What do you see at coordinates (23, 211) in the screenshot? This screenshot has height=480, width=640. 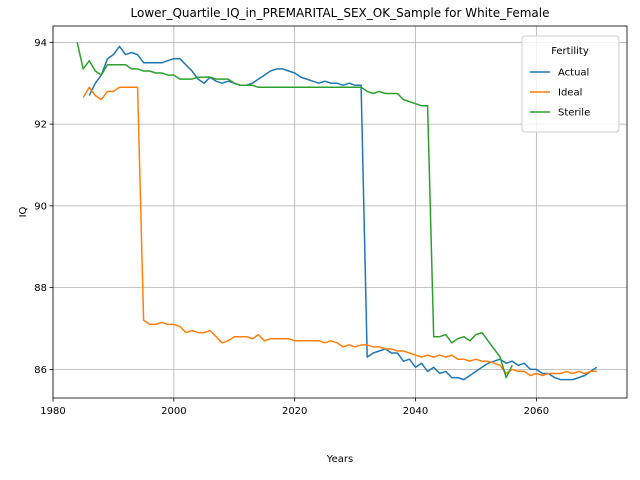 I see `y-axis-label: IQ` at bounding box center [23, 211].